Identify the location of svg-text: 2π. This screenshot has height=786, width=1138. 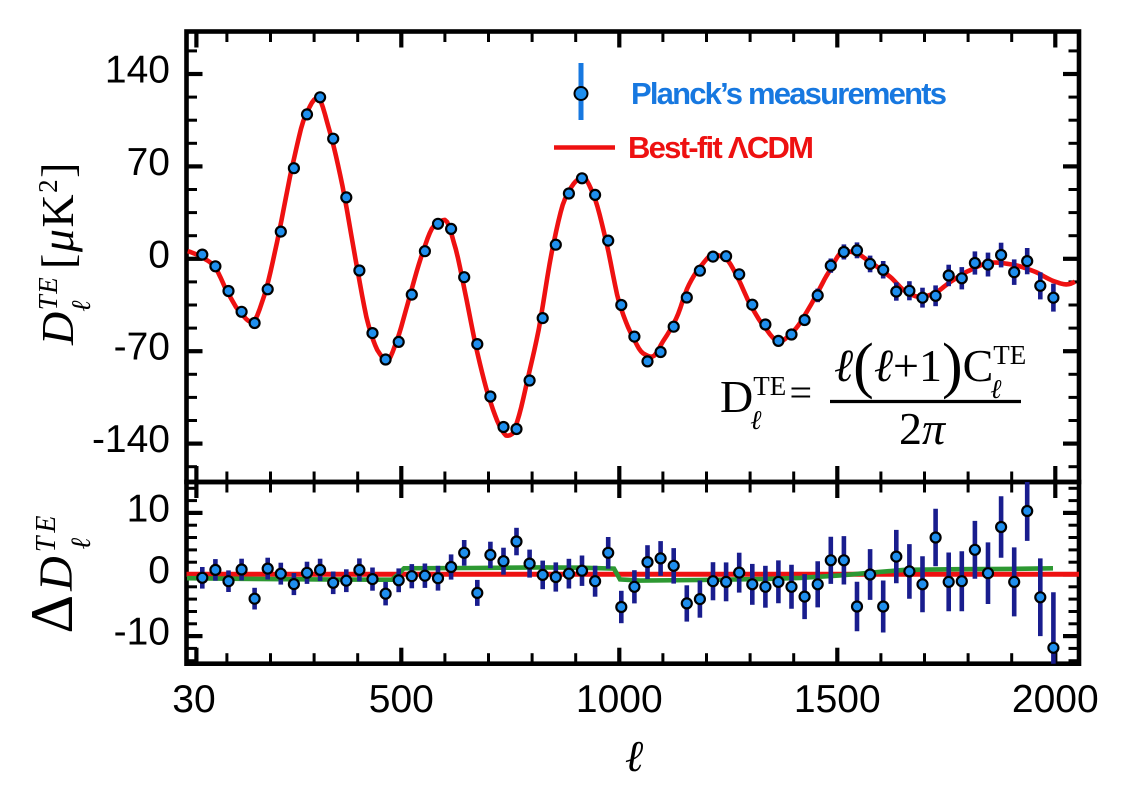
(923, 428).